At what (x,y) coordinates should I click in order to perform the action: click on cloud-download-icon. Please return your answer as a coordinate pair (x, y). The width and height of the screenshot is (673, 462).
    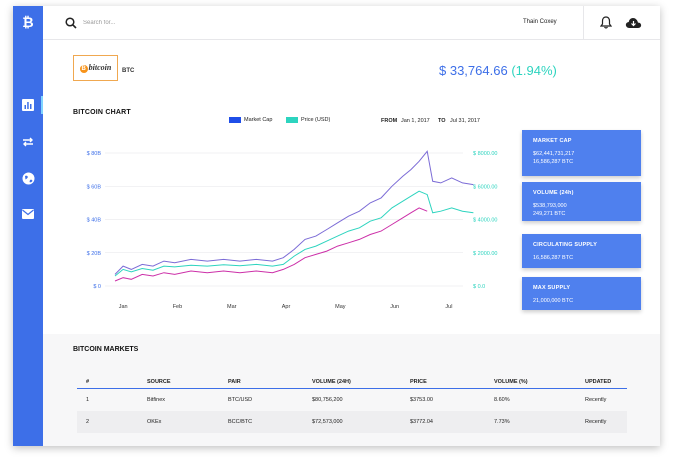
    Looking at the image, I should click on (634, 23).